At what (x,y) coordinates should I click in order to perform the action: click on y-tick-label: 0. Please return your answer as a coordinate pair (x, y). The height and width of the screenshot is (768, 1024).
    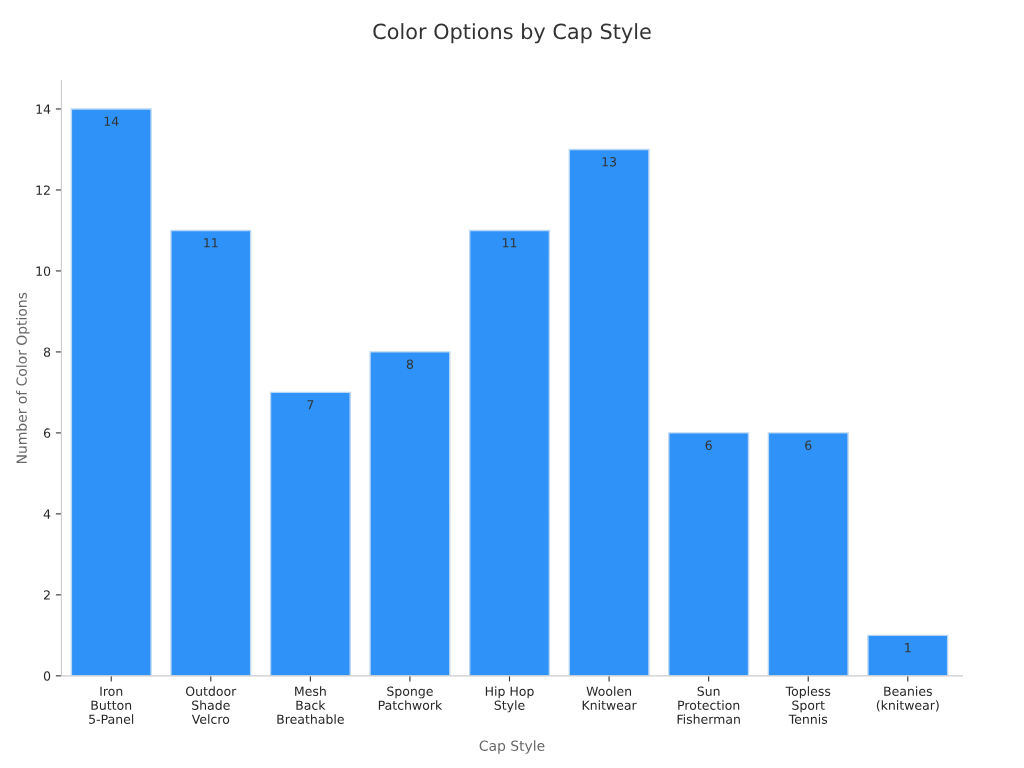
    Looking at the image, I should click on (47, 676).